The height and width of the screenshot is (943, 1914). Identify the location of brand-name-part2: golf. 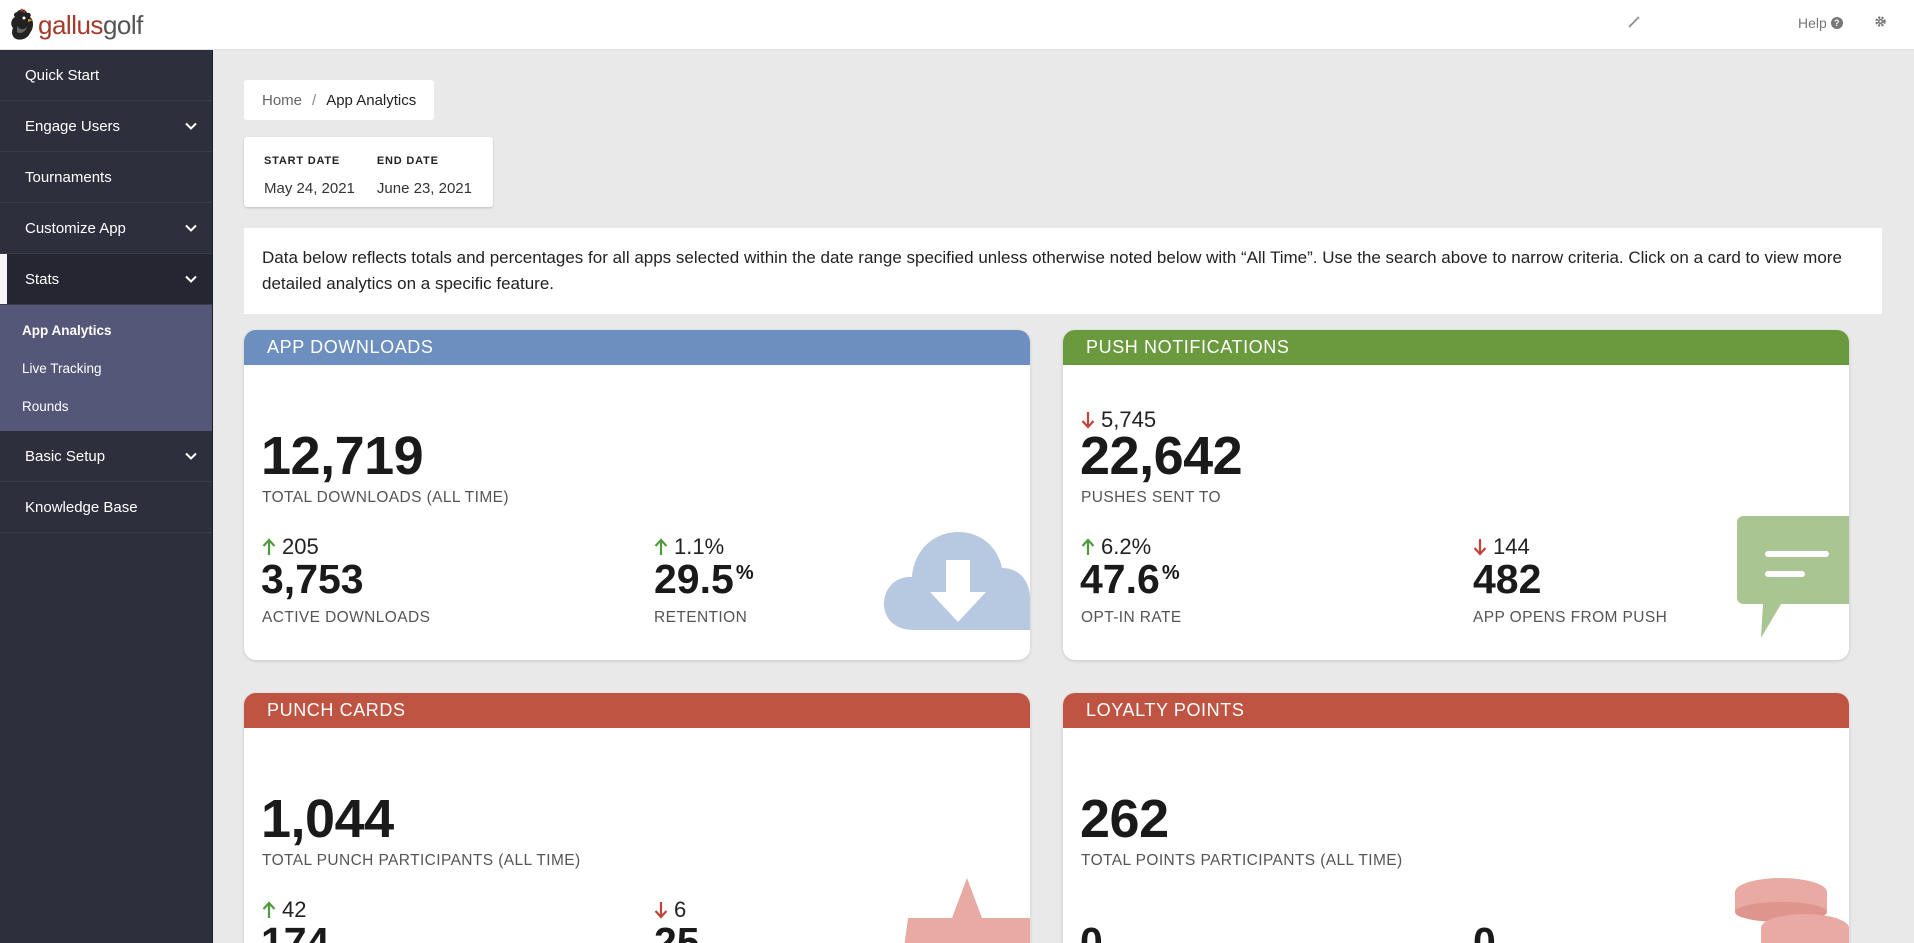
(122, 24).